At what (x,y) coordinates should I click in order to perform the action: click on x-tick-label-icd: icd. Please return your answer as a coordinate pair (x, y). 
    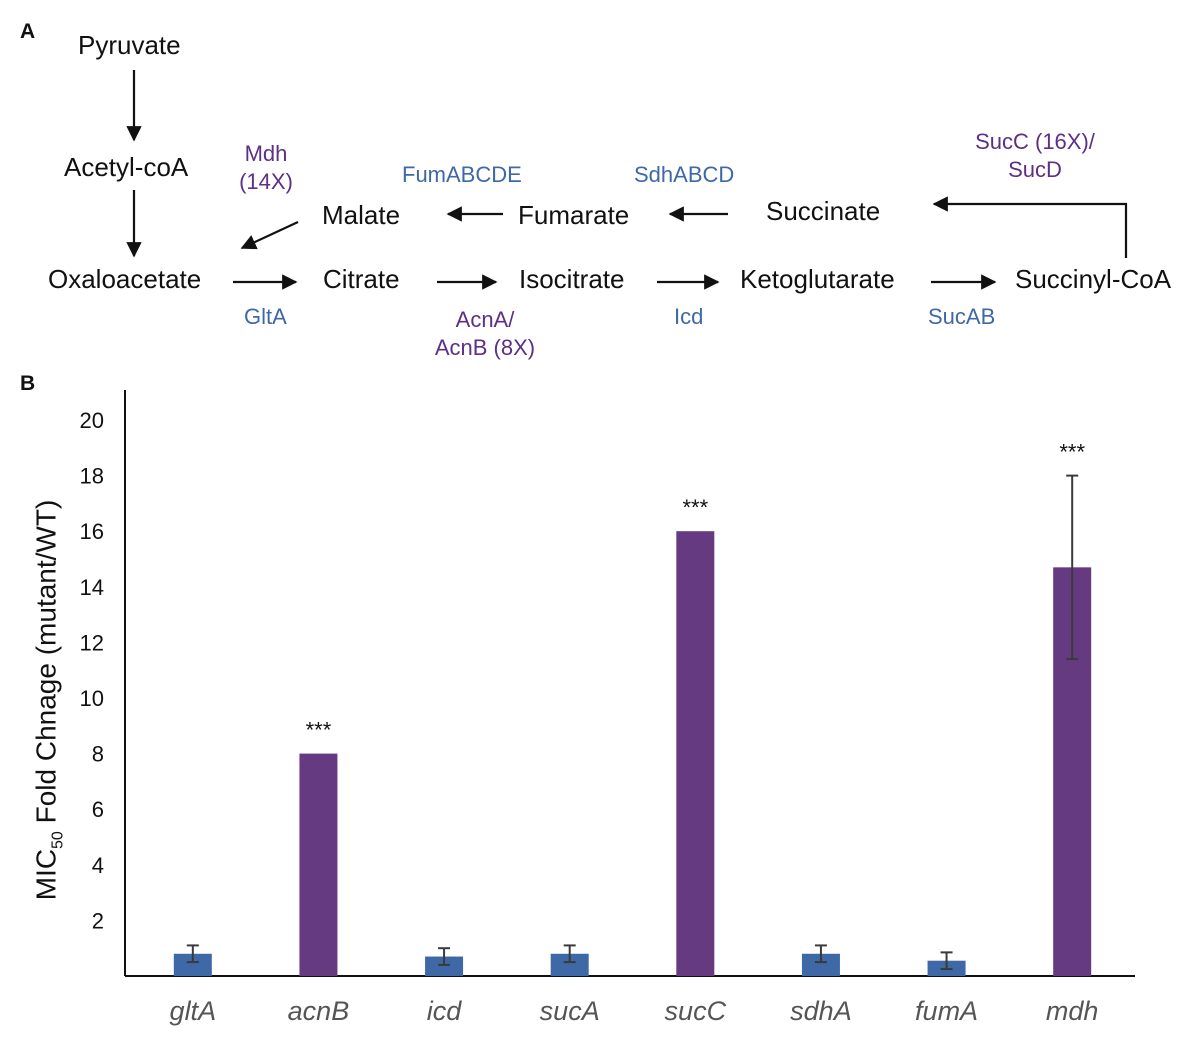
    Looking at the image, I should click on (444, 1011).